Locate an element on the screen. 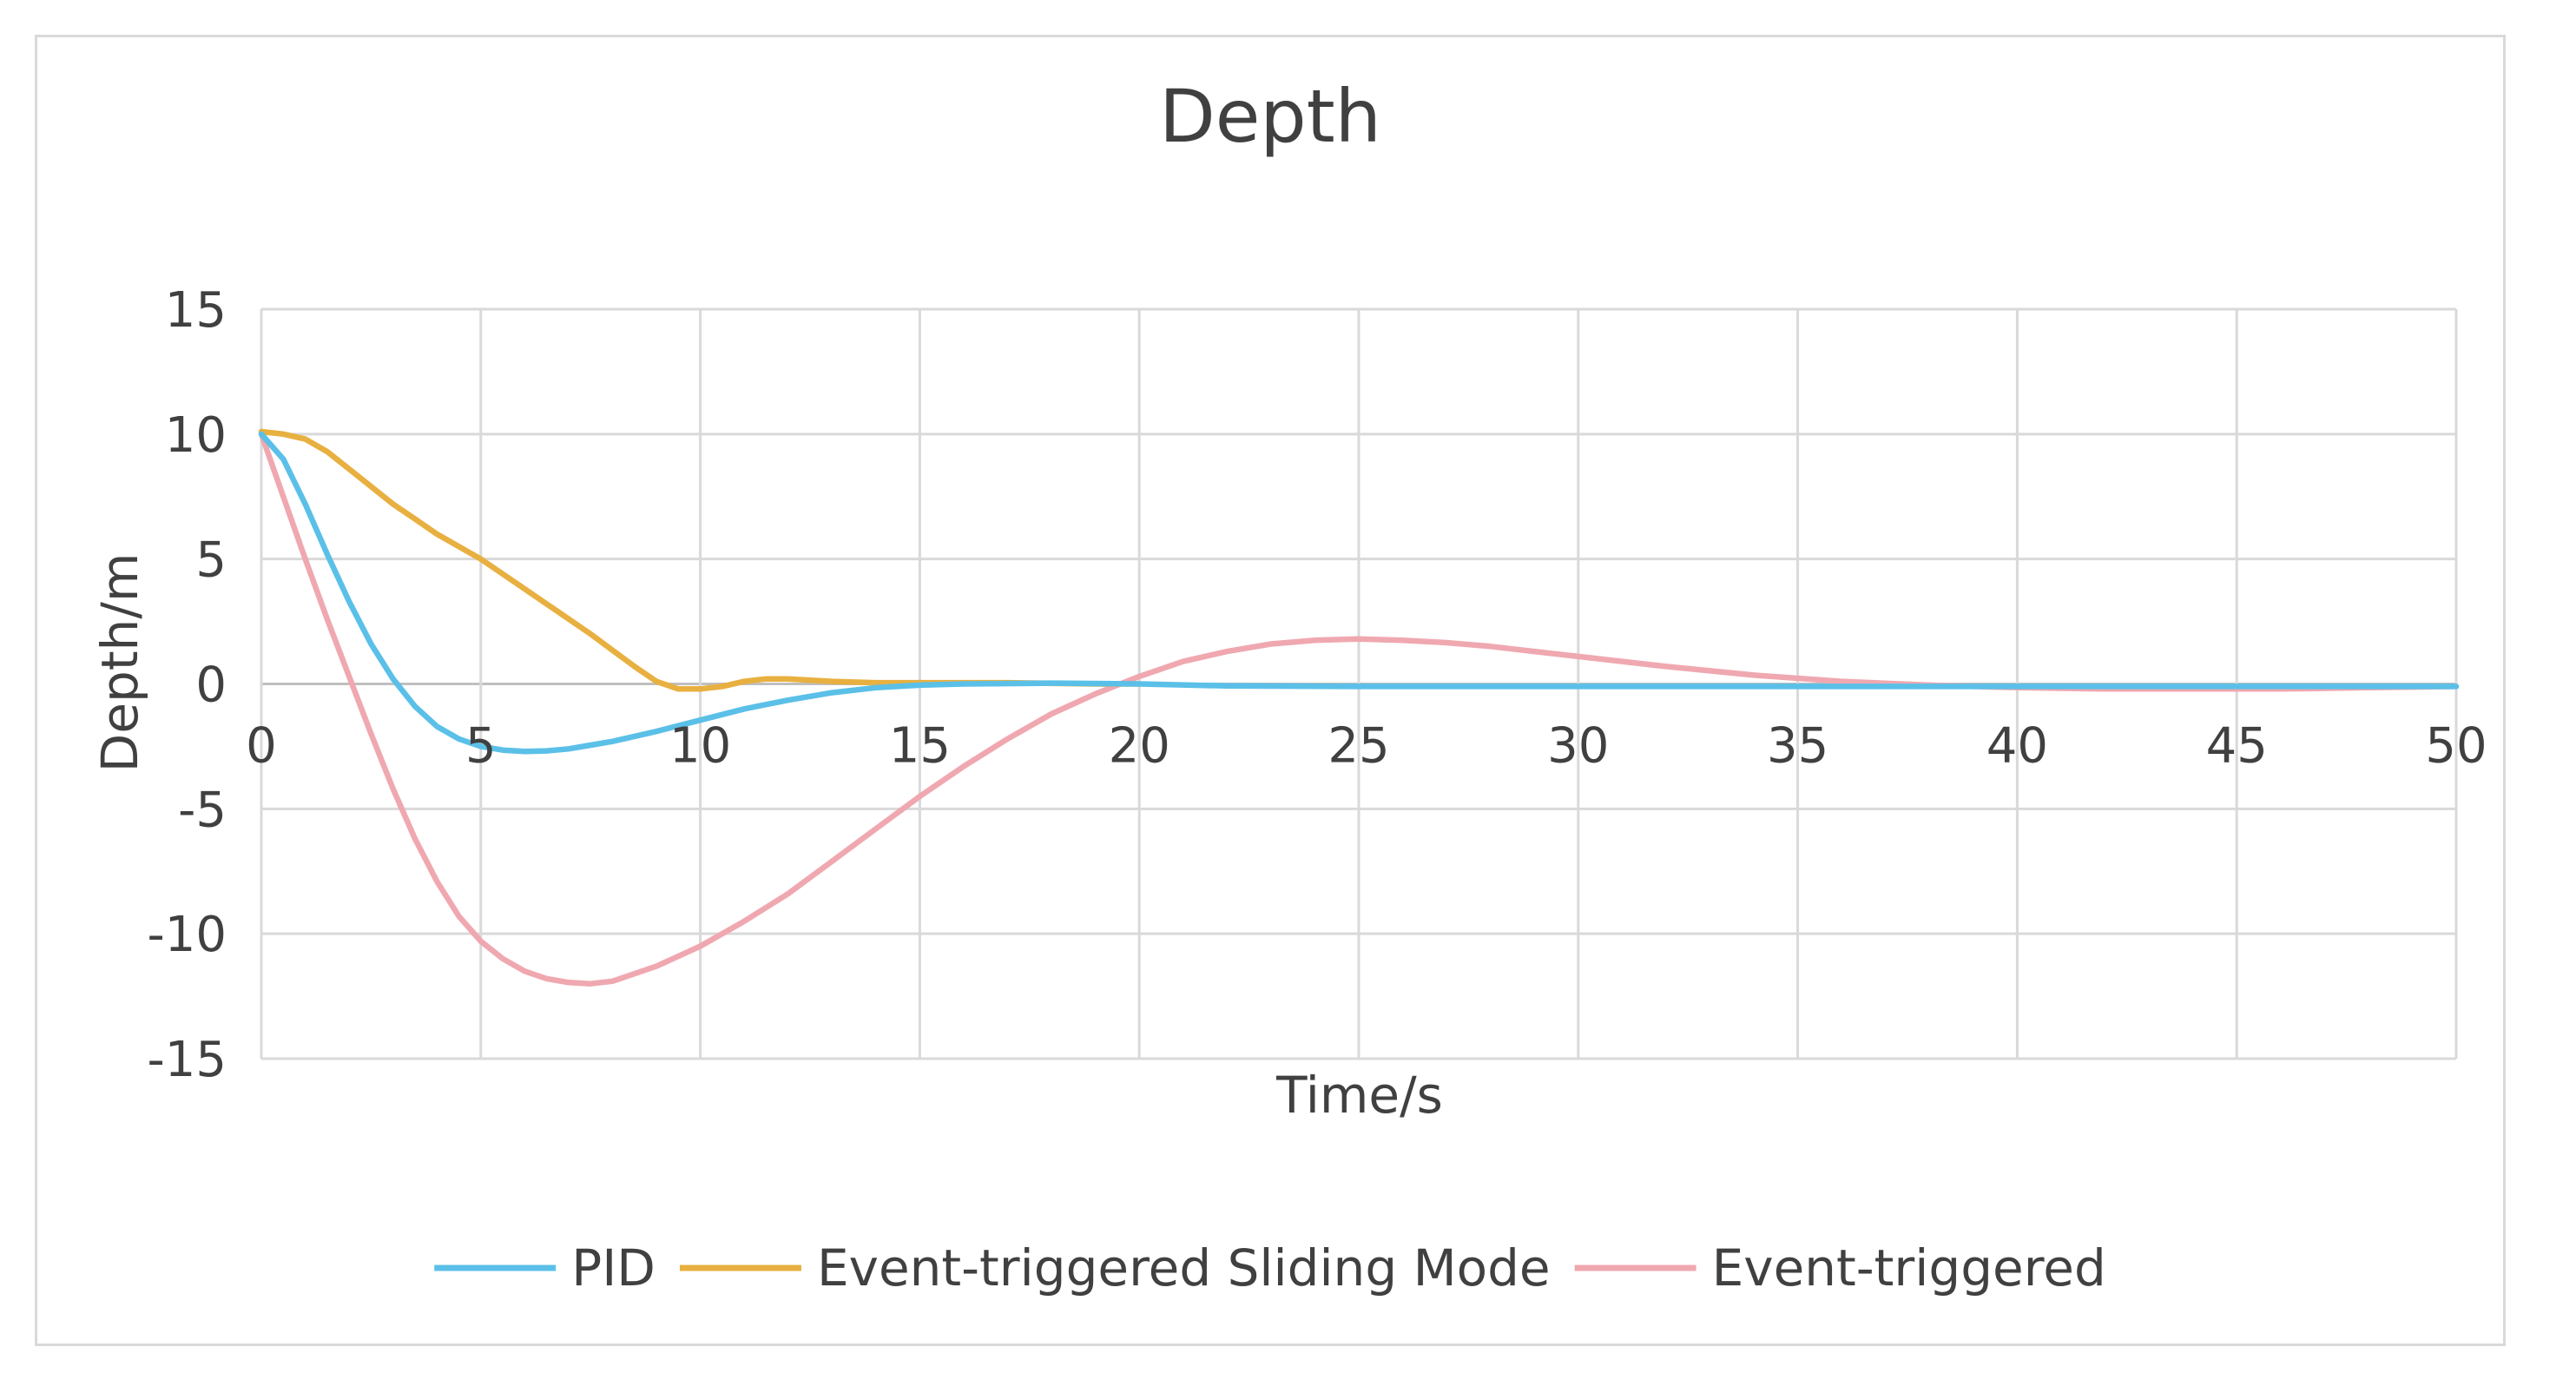 This screenshot has width=2576, height=1380. x-tick-label: 0 is located at coordinates (261, 746).